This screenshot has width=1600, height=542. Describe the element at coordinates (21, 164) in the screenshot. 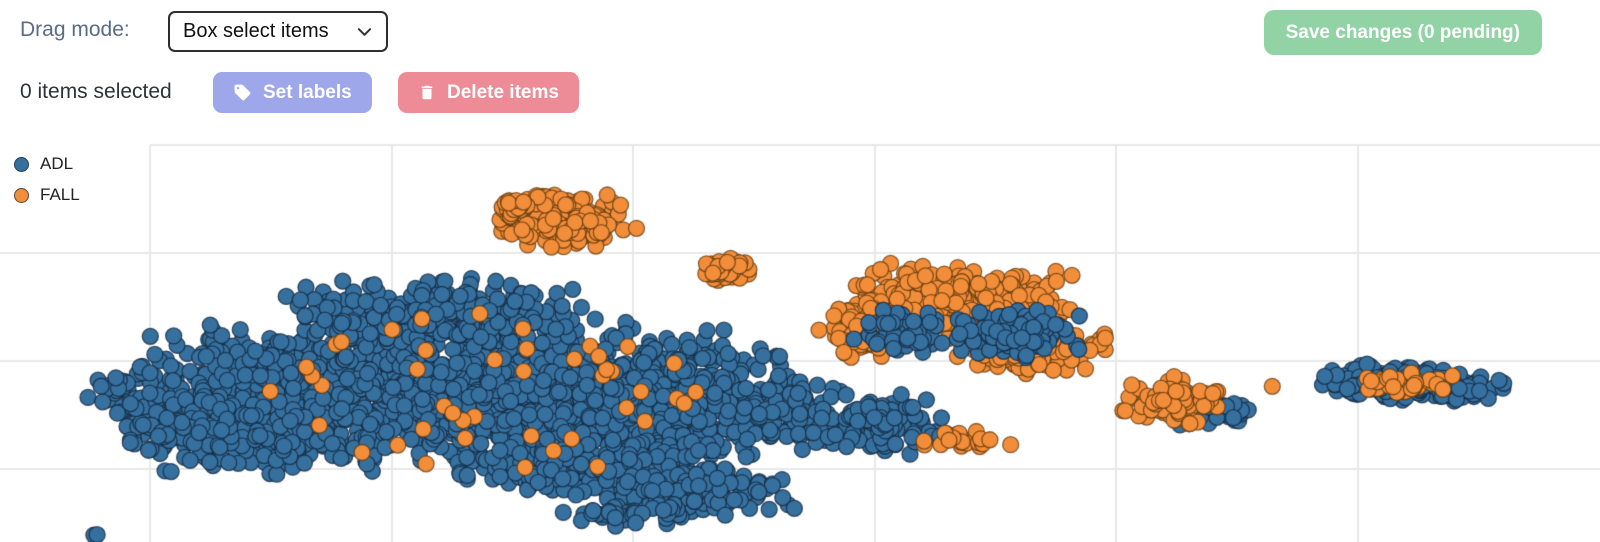

I see `legend-dot-adl` at that location.